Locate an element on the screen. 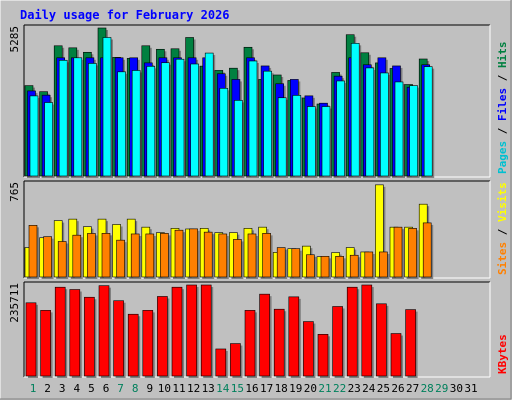  x-tick-label: 3 is located at coordinates (62, 388).